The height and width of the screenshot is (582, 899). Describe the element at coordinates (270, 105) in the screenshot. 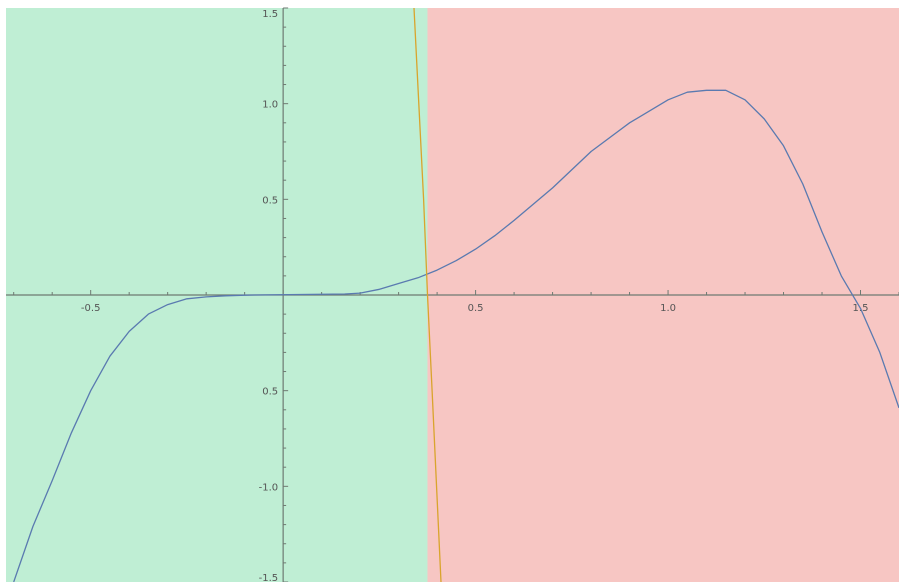

I see `y-tick-label: 1.0` at that location.